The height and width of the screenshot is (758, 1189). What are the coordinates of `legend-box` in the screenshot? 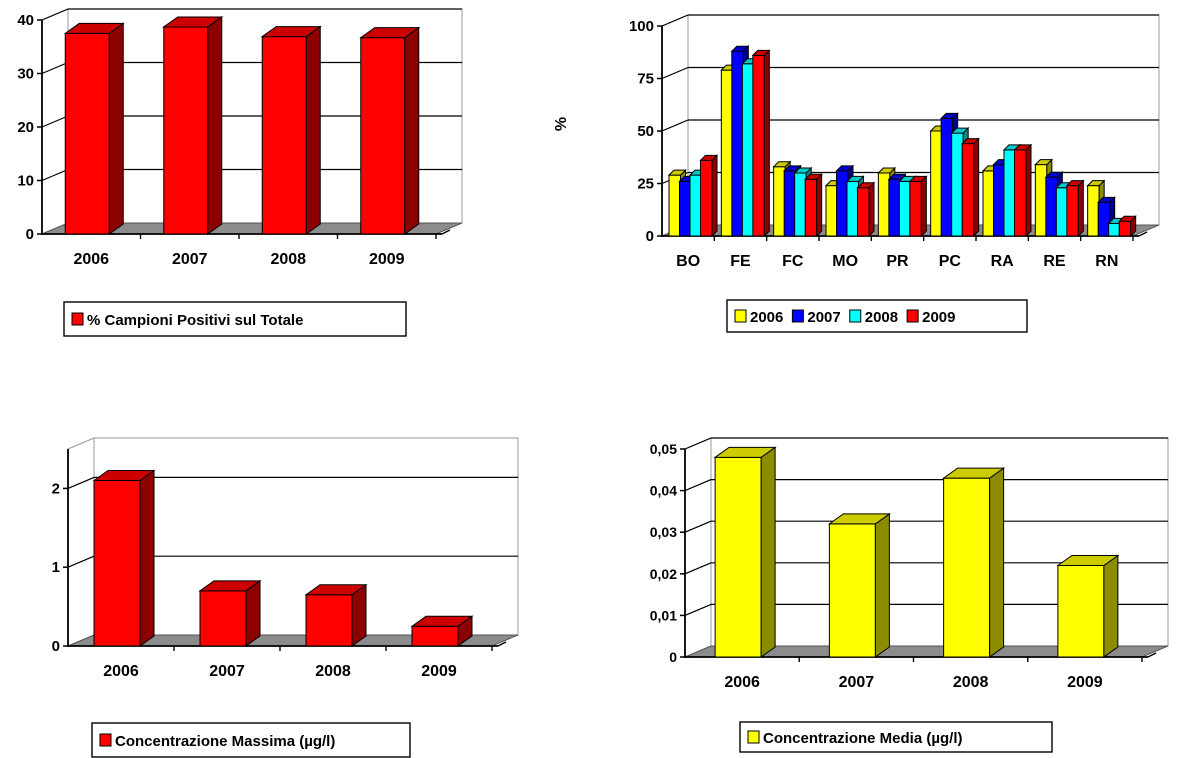 It's located at (896, 737).